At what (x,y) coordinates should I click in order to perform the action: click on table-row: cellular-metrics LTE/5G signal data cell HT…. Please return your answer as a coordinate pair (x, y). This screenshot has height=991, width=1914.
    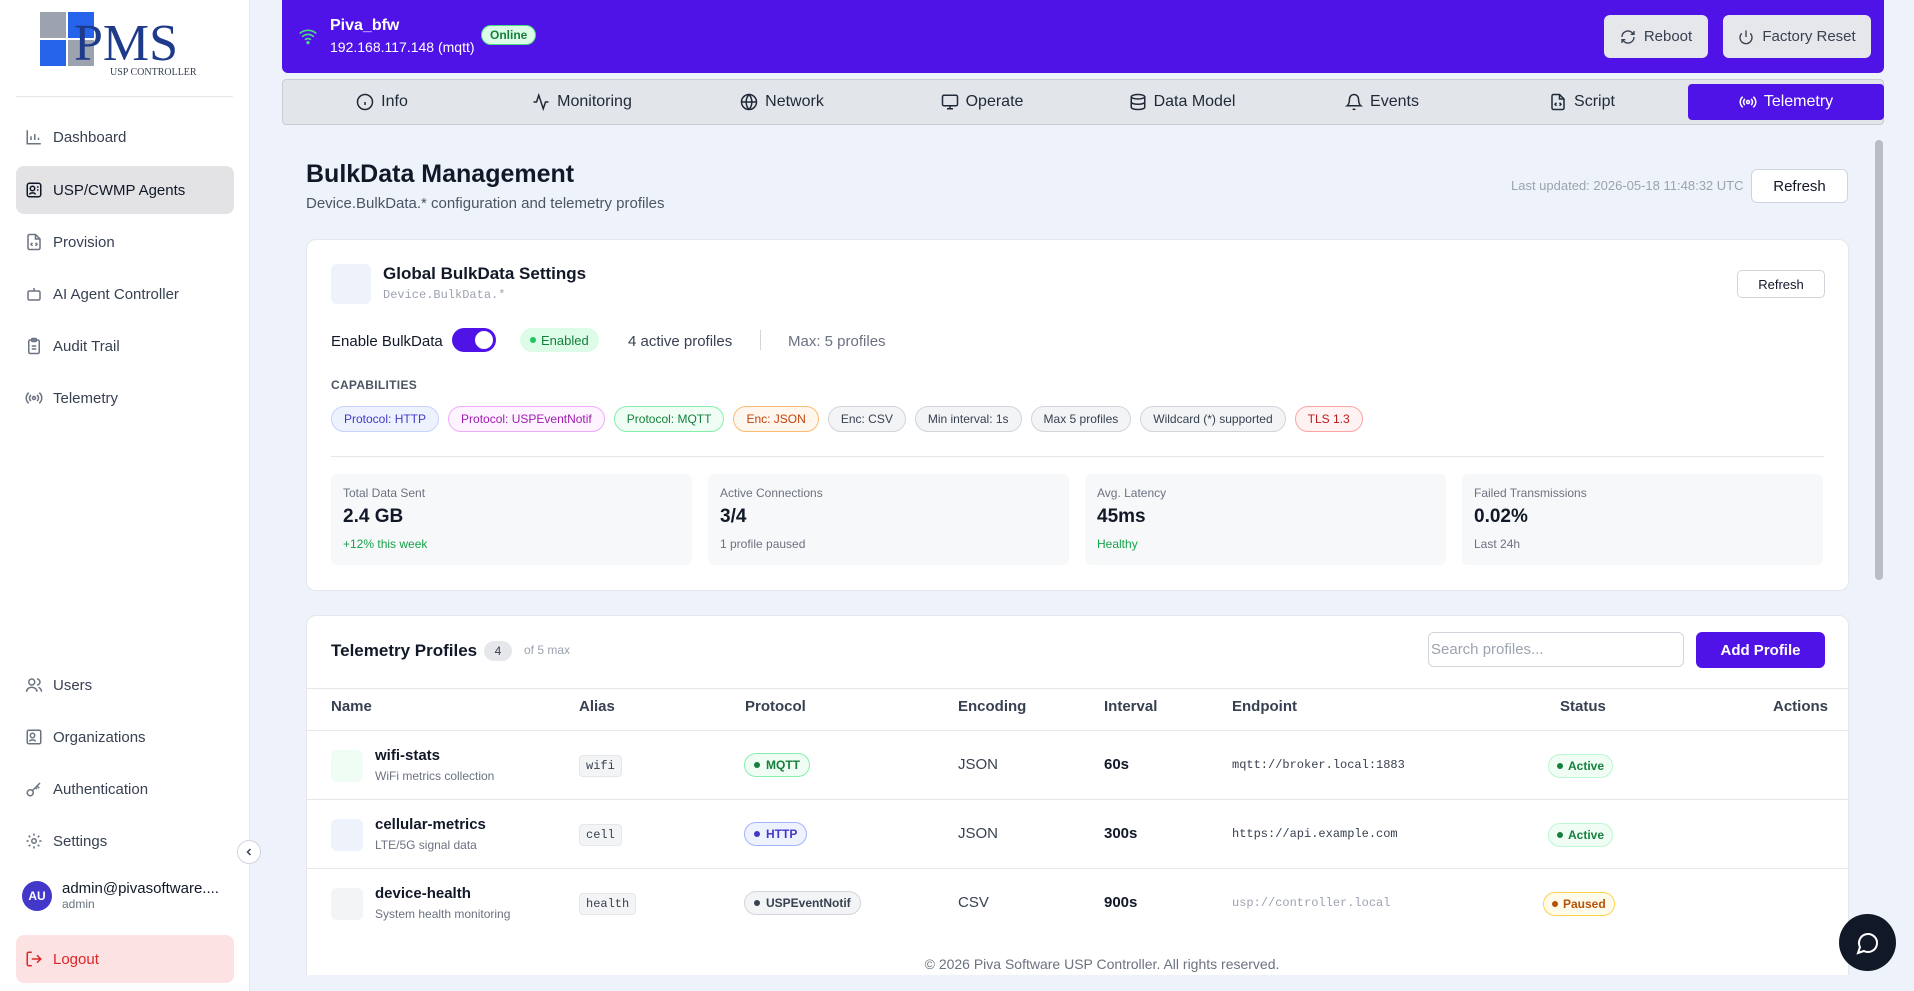
    Looking at the image, I should click on (1077, 833).